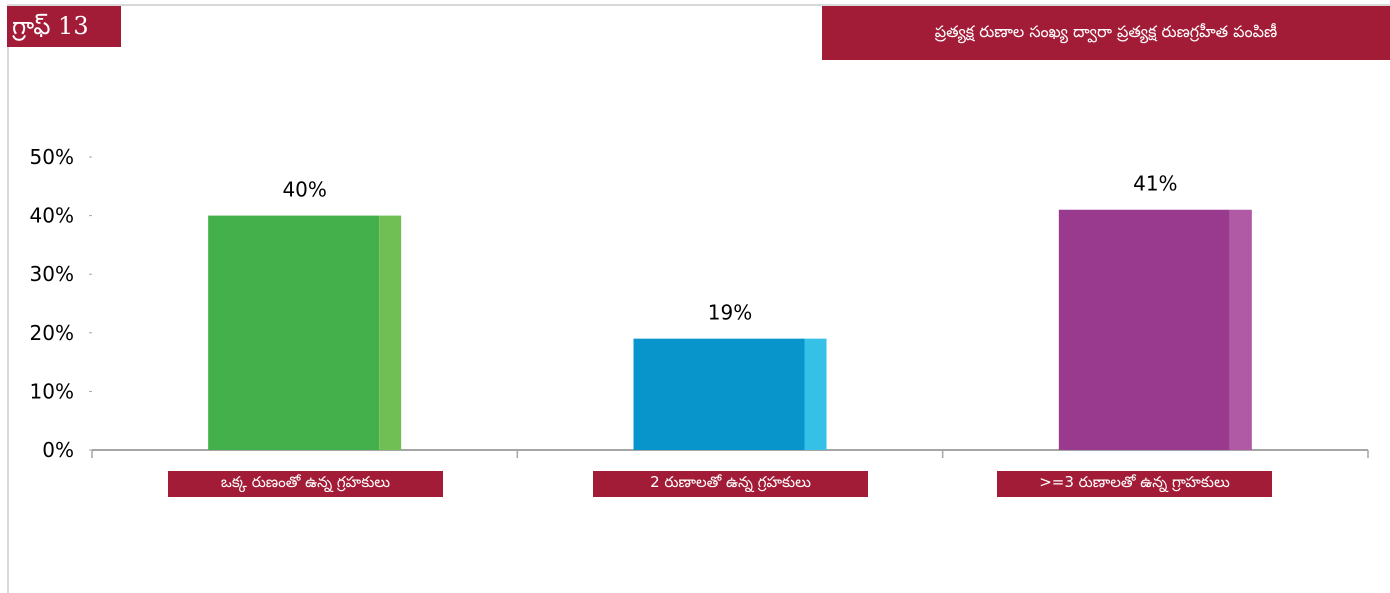 This screenshot has width=1390, height=593. What do you see at coordinates (52, 391) in the screenshot?
I see `y-tick-label: 10%` at bounding box center [52, 391].